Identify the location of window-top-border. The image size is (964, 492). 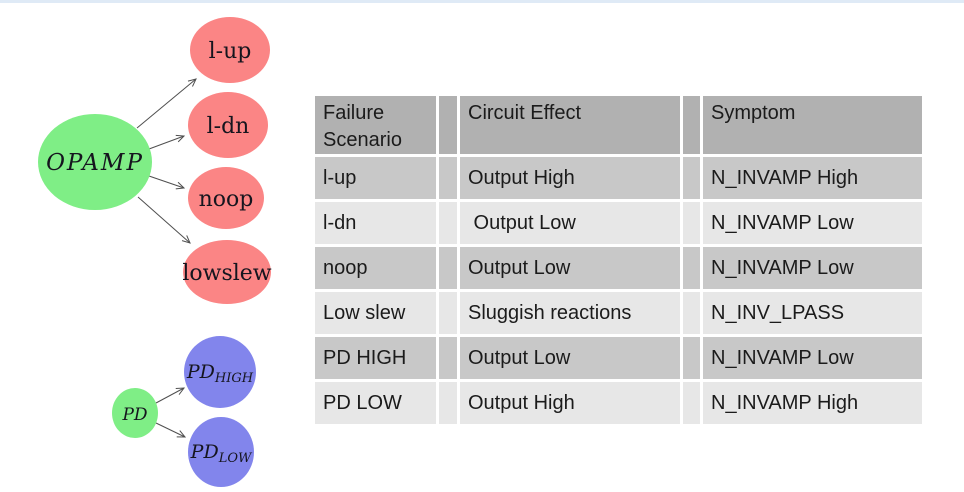
(482, 1).